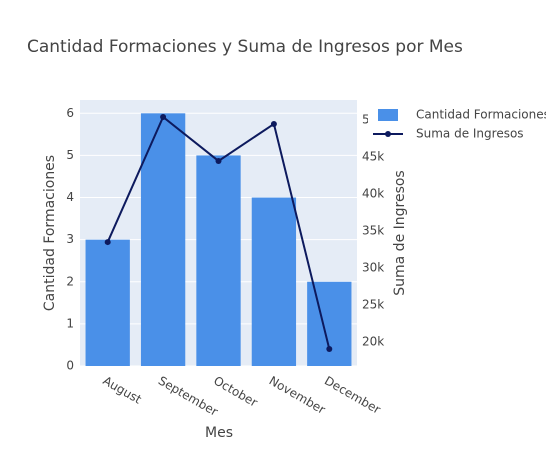 The height and width of the screenshot is (450, 546). I want to click on y-tick-label: 2, so click(70, 281).